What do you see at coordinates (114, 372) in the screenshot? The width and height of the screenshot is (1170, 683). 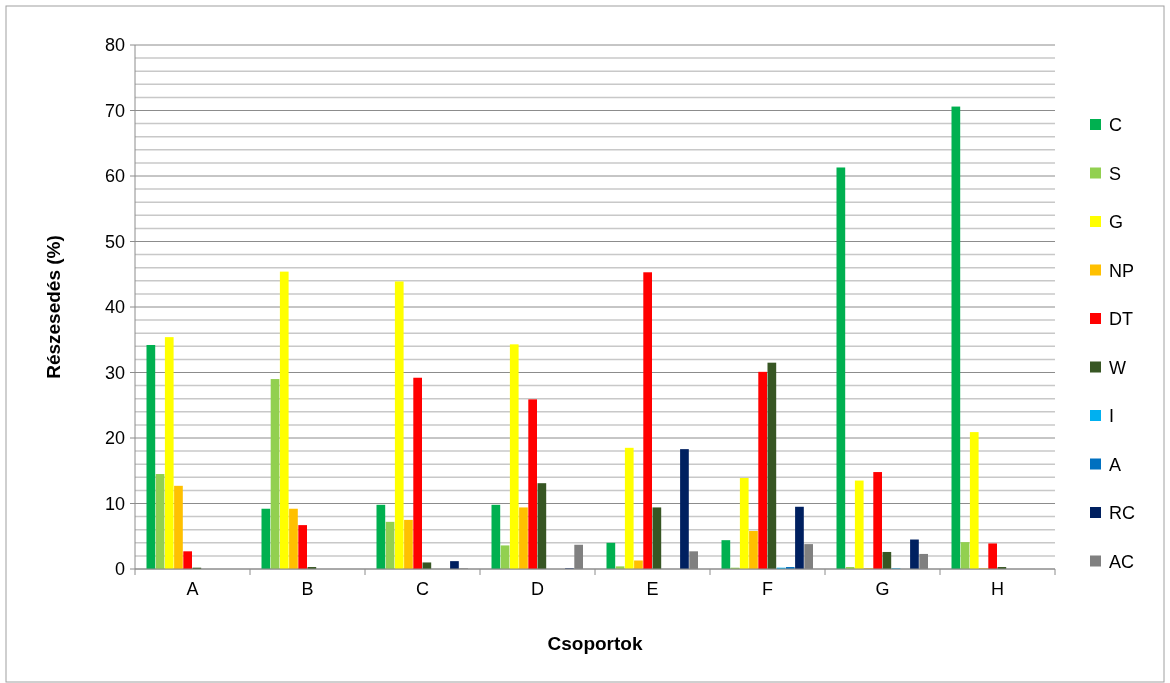 I see `y-tick-label: 30` at bounding box center [114, 372].